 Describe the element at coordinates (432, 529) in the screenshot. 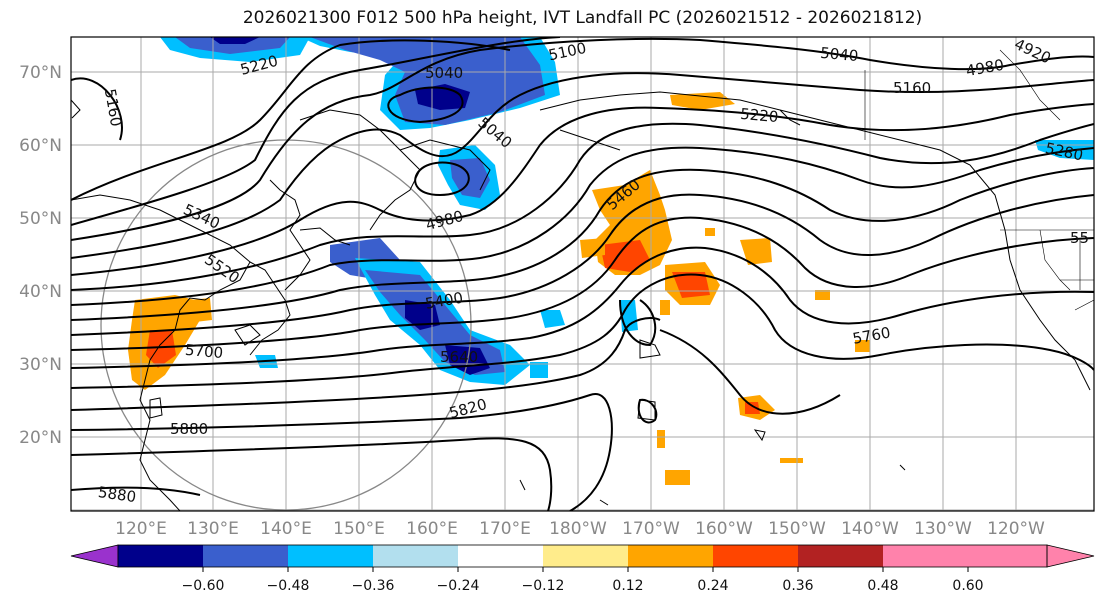

I see `lon-label: 160°E` at that location.